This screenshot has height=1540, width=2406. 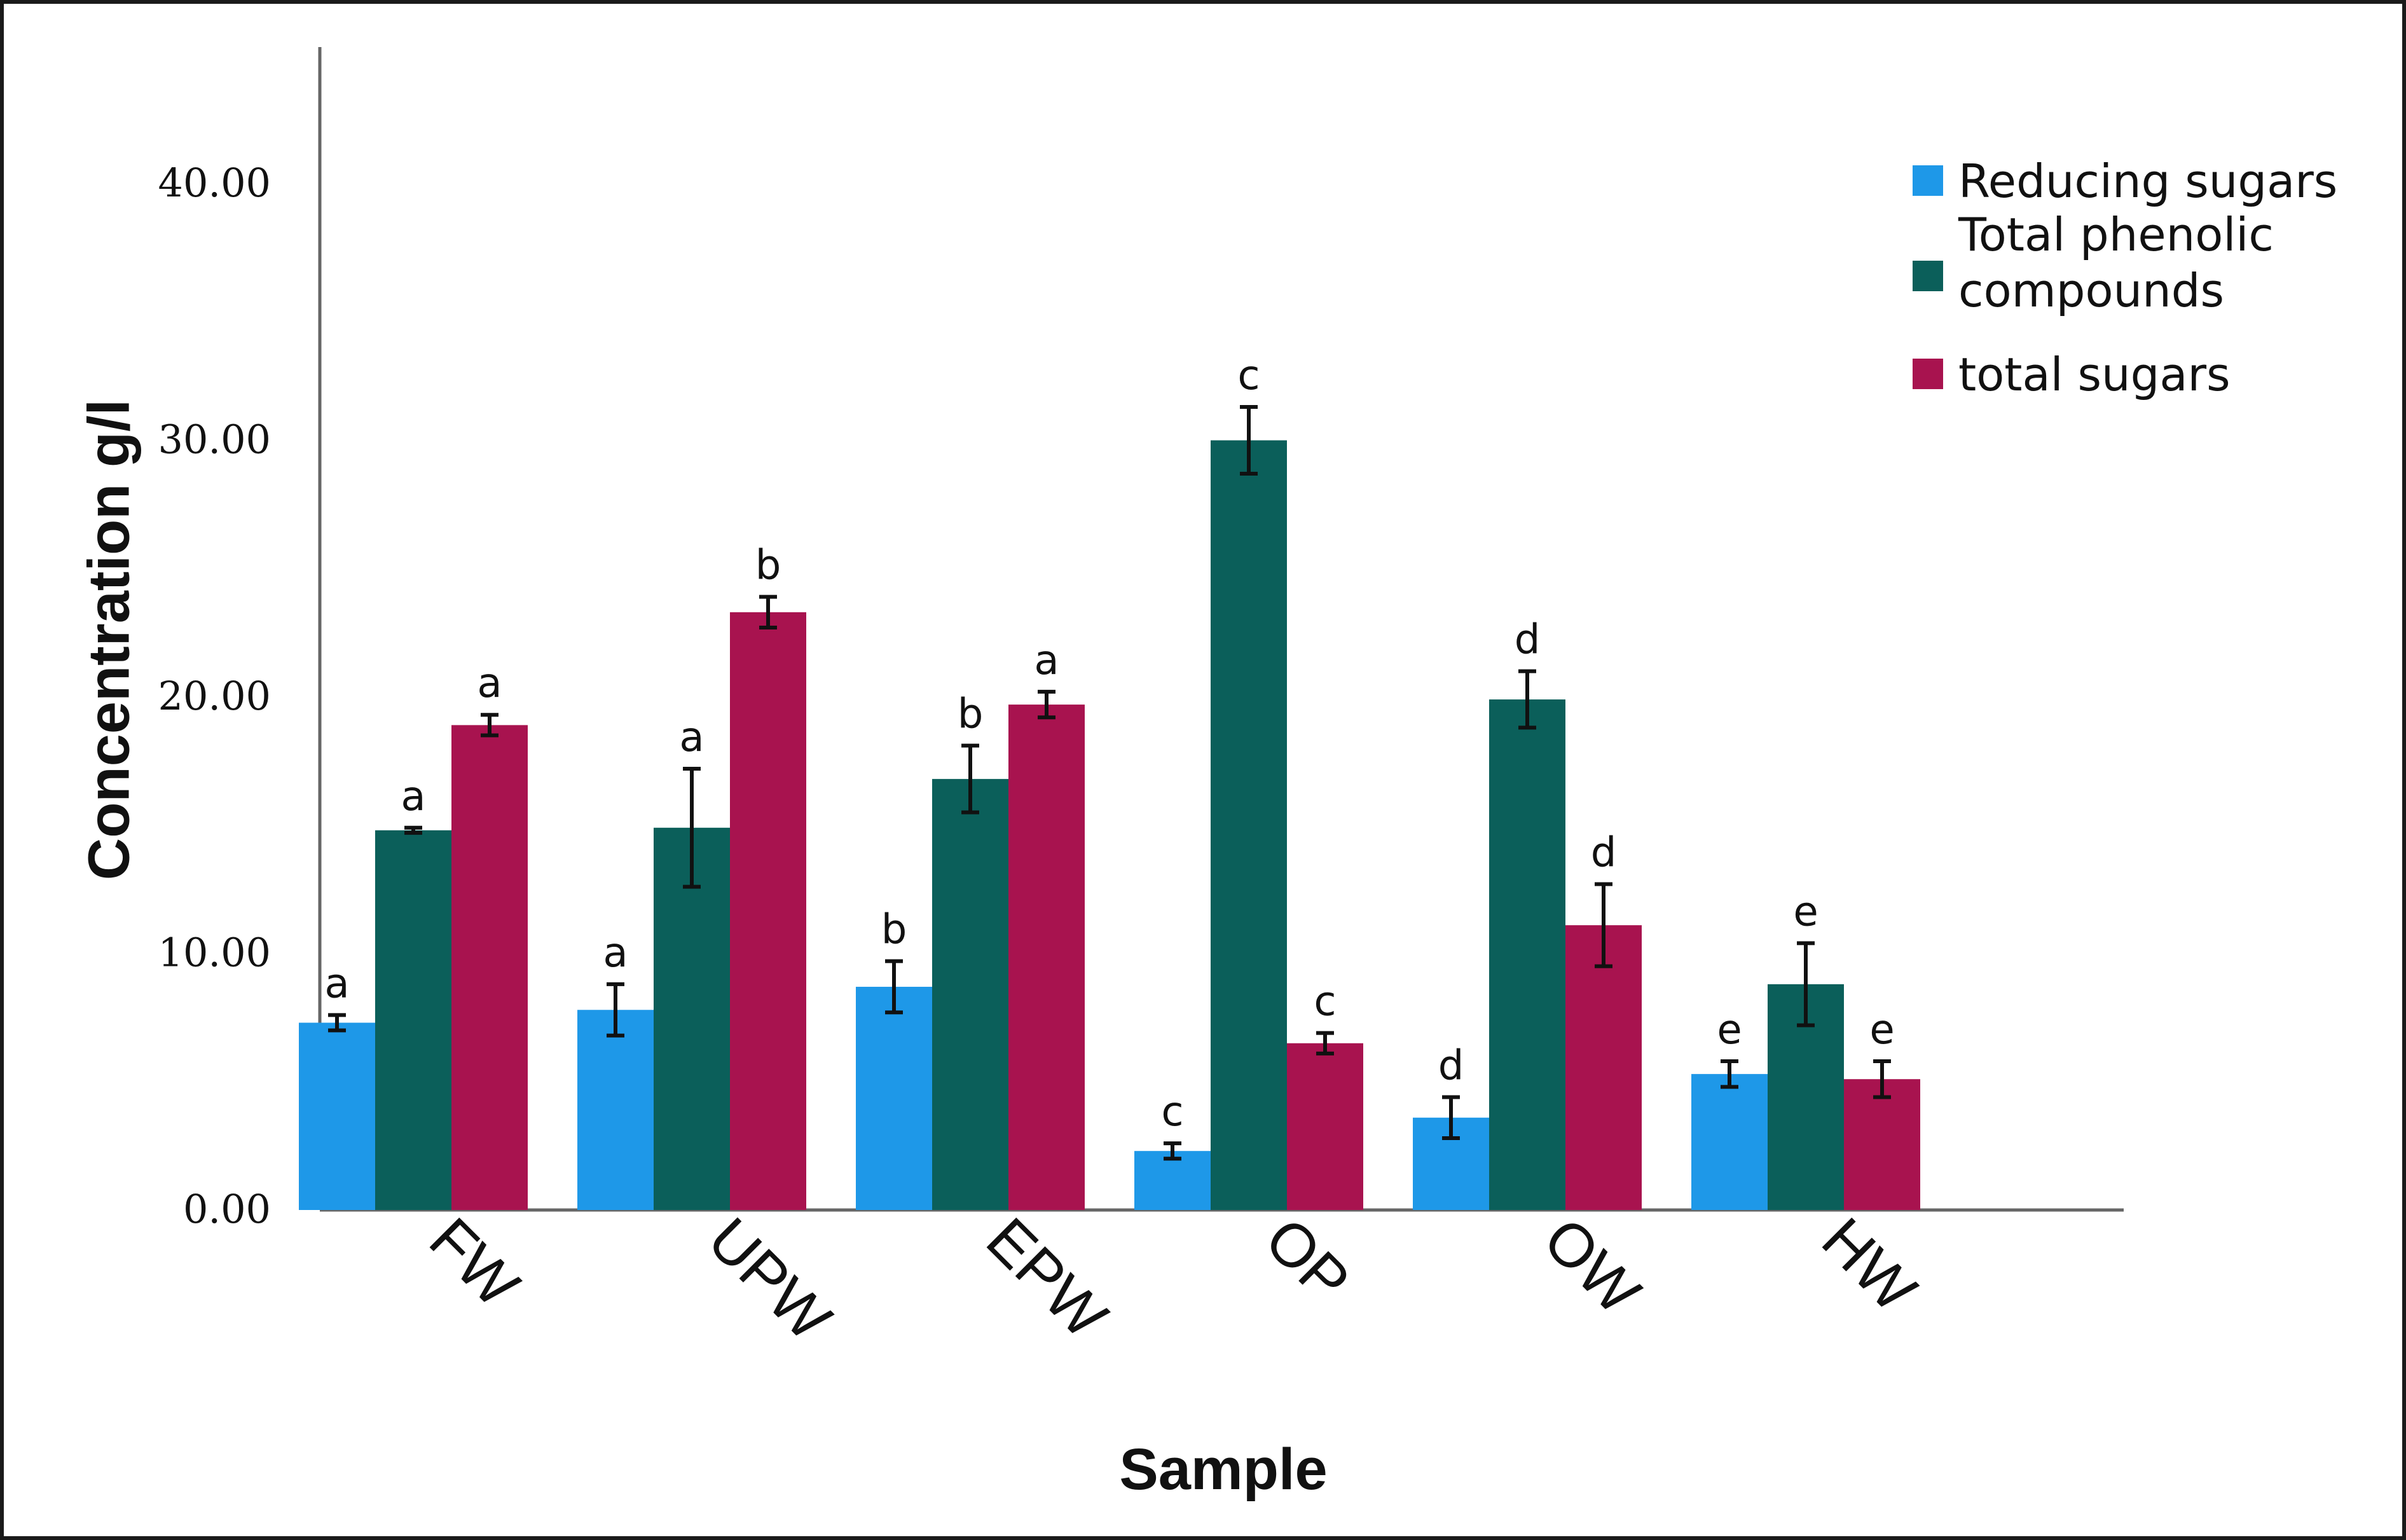 What do you see at coordinates (474, 1262) in the screenshot?
I see `x-tick-label: FW` at bounding box center [474, 1262].